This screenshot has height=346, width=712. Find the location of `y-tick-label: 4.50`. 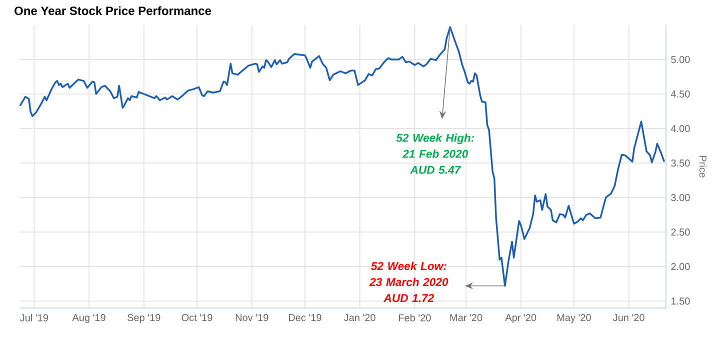

y-tick-label: 4.50 is located at coordinates (680, 94).